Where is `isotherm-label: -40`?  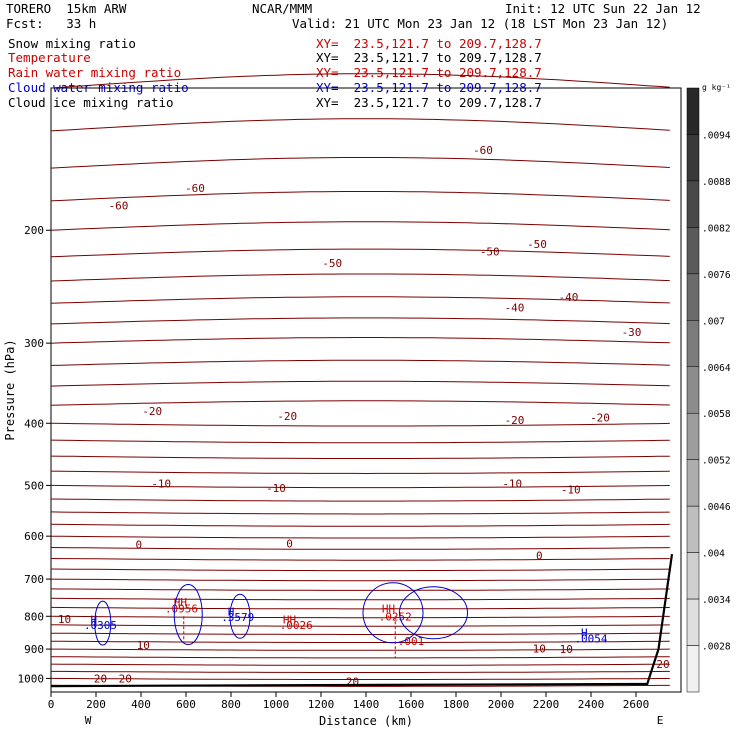
isotherm-label: -40 is located at coordinates (569, 297).